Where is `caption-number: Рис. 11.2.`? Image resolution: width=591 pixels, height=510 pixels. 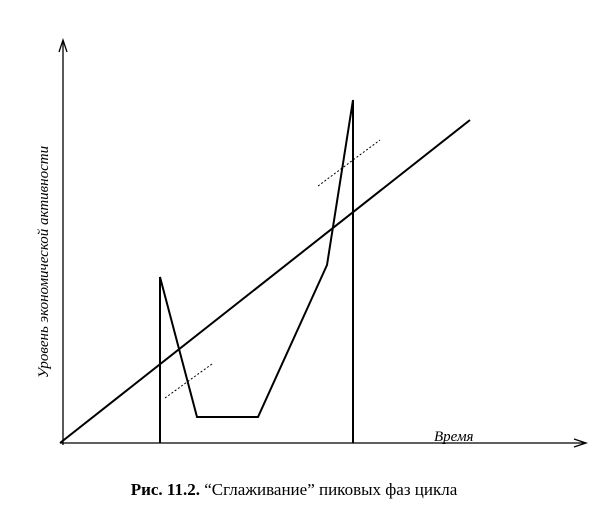 caption-number: Рис. 11.2. is located at coordinates (165, 489).